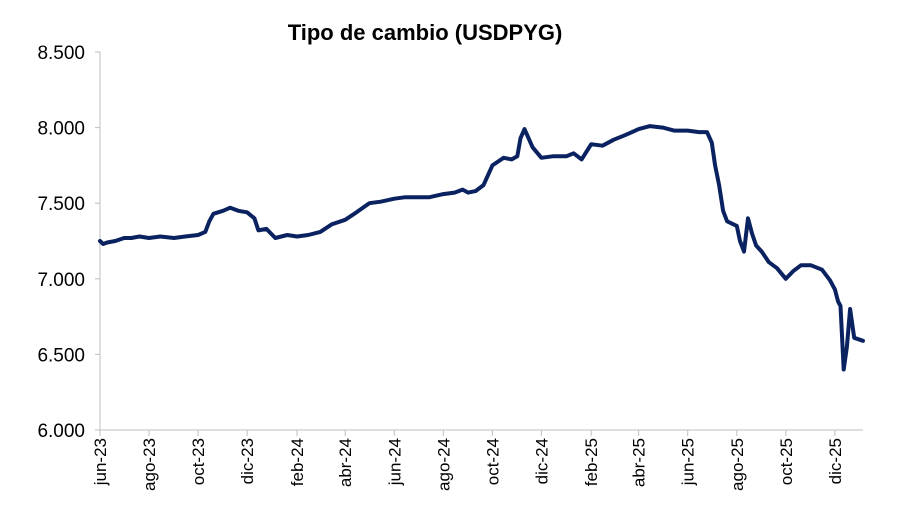 The height and width of the screenshot is (526, 897). I want to click on x-tick-label: ago-23, so click(149, 464).